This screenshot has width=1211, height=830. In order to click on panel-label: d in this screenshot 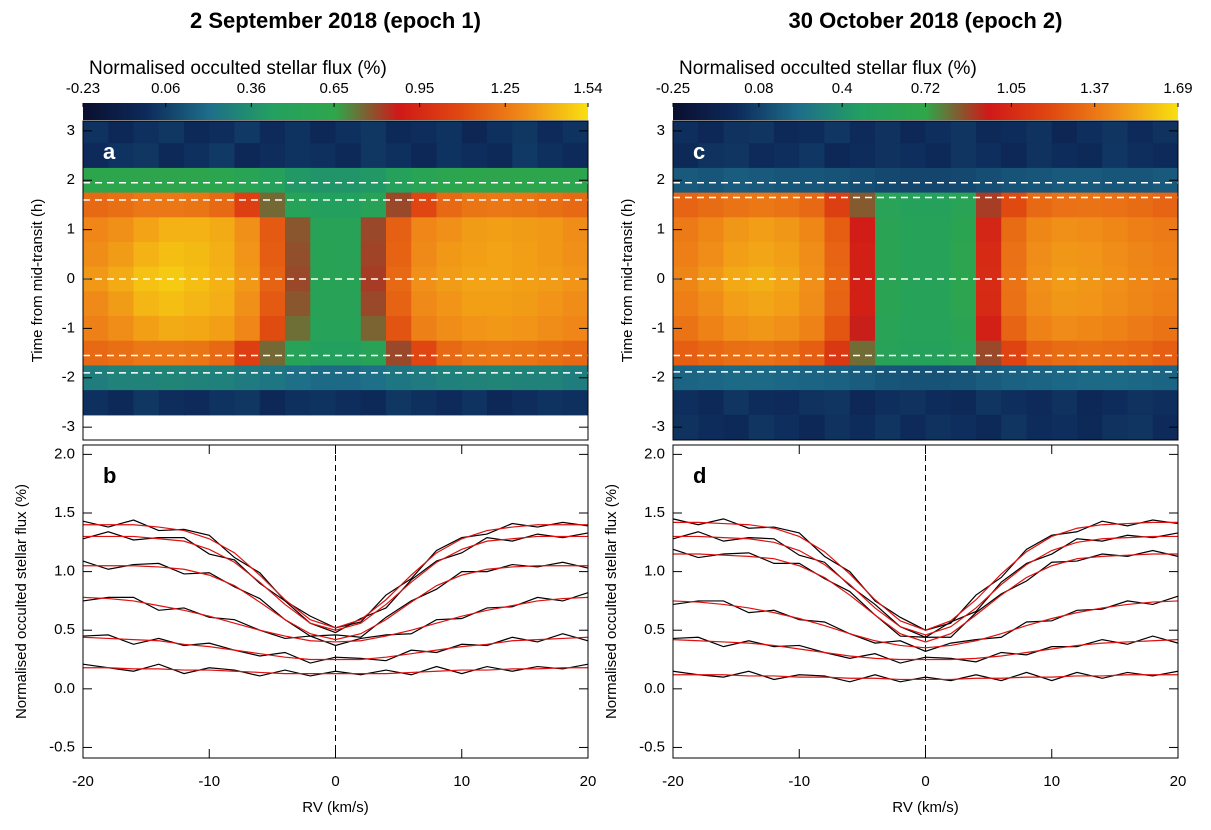, I will do `click(699, 475)`.